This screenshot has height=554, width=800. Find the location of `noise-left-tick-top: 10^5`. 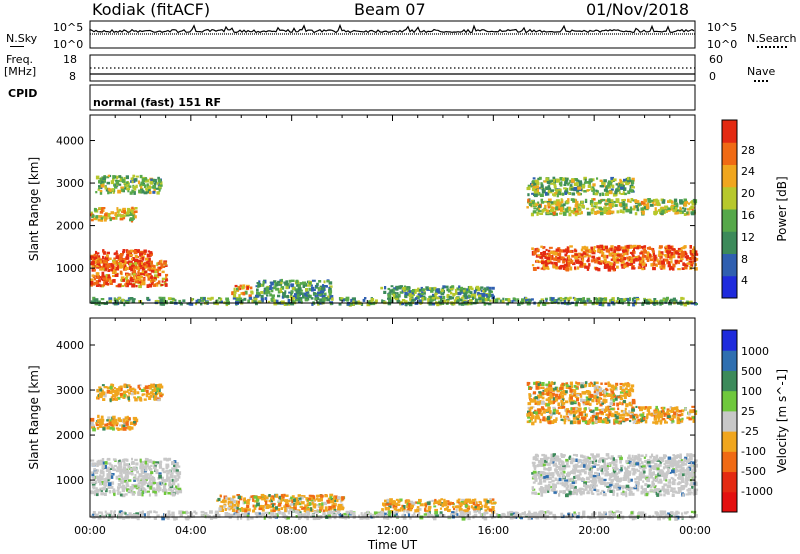

noise-left-tick-top: 10^5 is located at coordinates (68, 27).